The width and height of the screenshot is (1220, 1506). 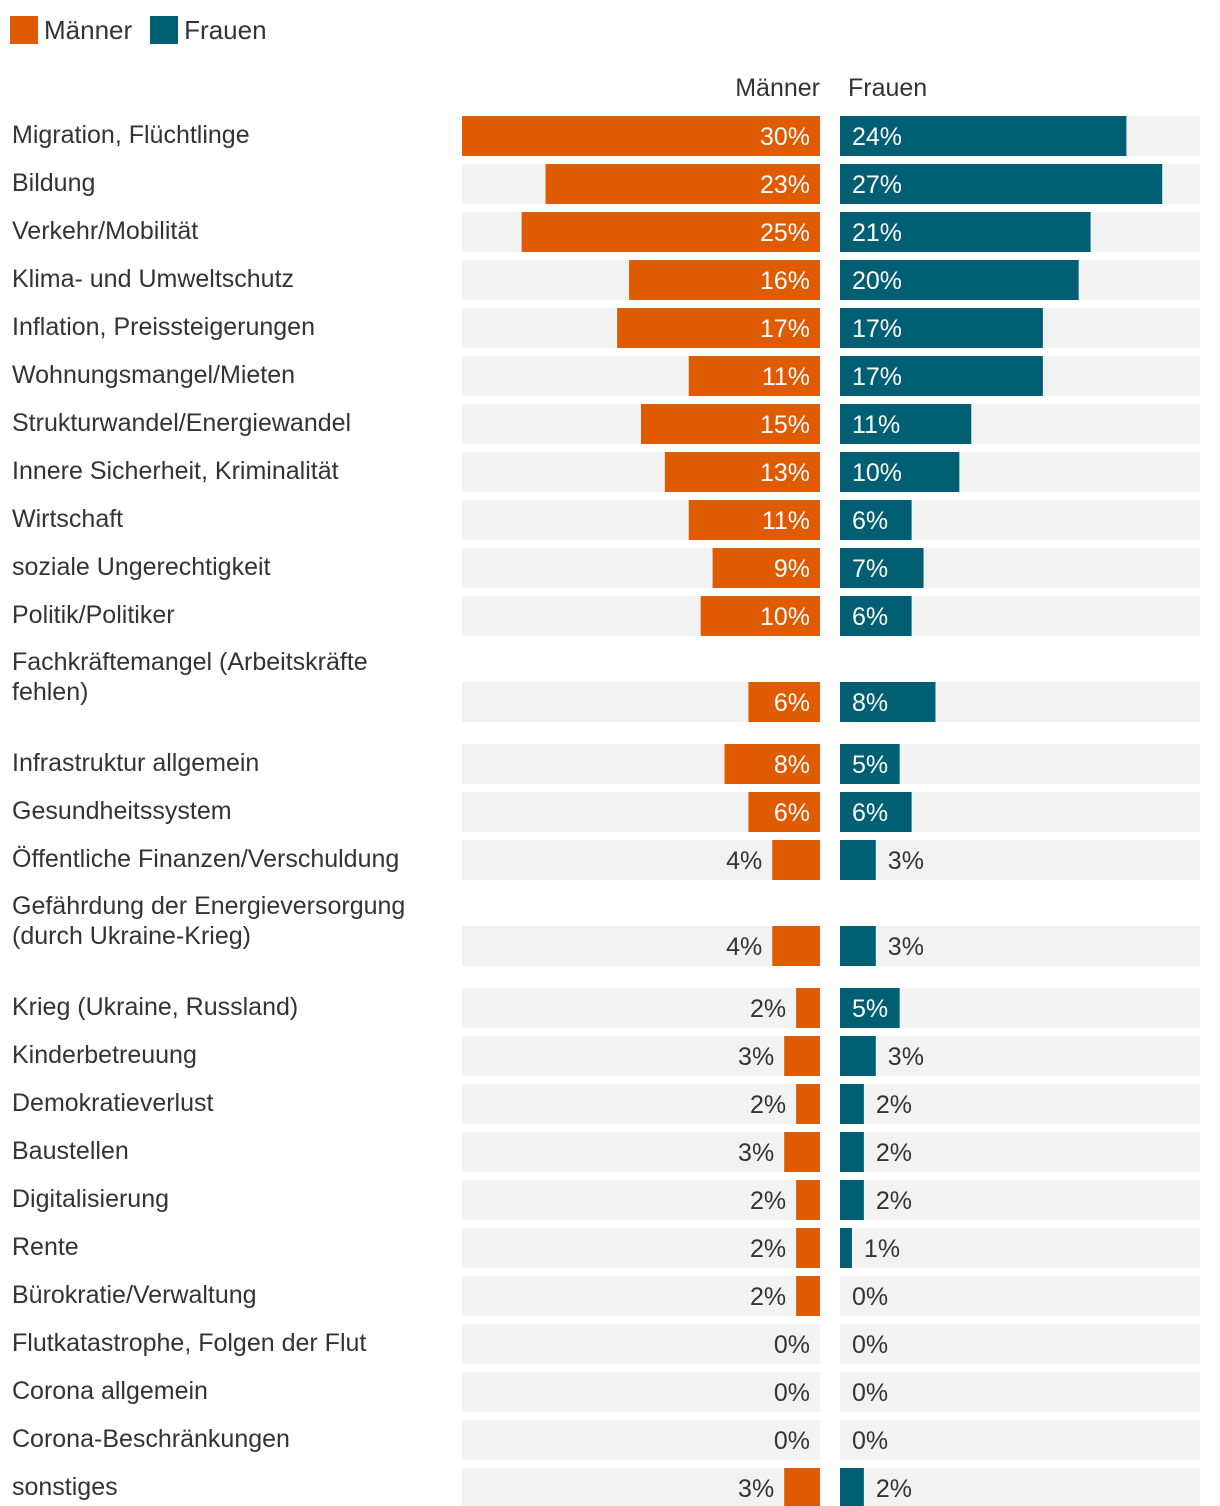 I want to click on value-label-frauen: 7%, so click(x=870, y=569).